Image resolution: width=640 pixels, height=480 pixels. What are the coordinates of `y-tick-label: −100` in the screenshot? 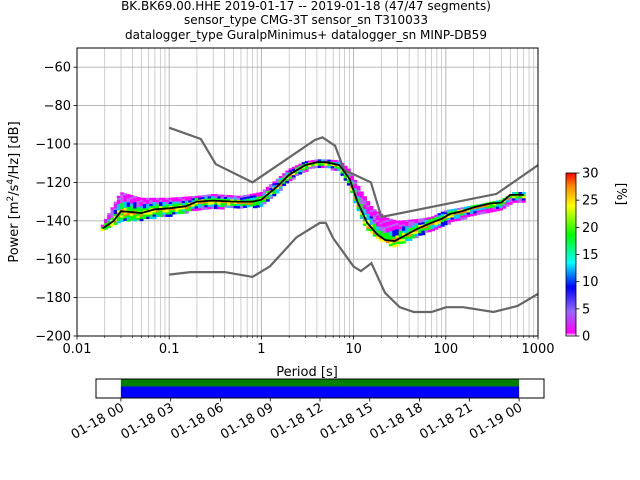 It's located at (53, 145).